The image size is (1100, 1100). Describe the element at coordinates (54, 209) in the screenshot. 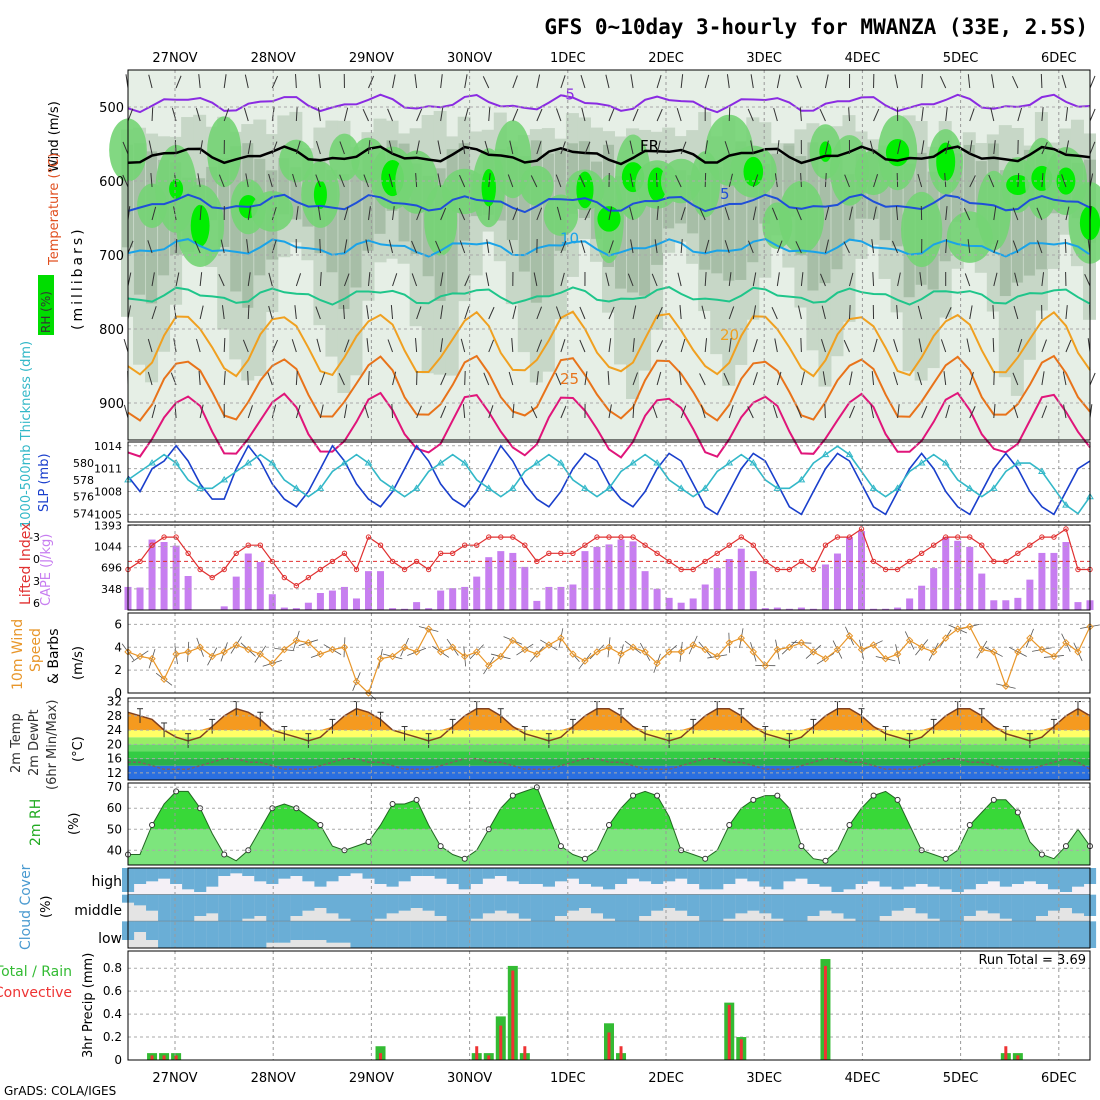

I see `temperature-label: Temperature (°C)` at that location.